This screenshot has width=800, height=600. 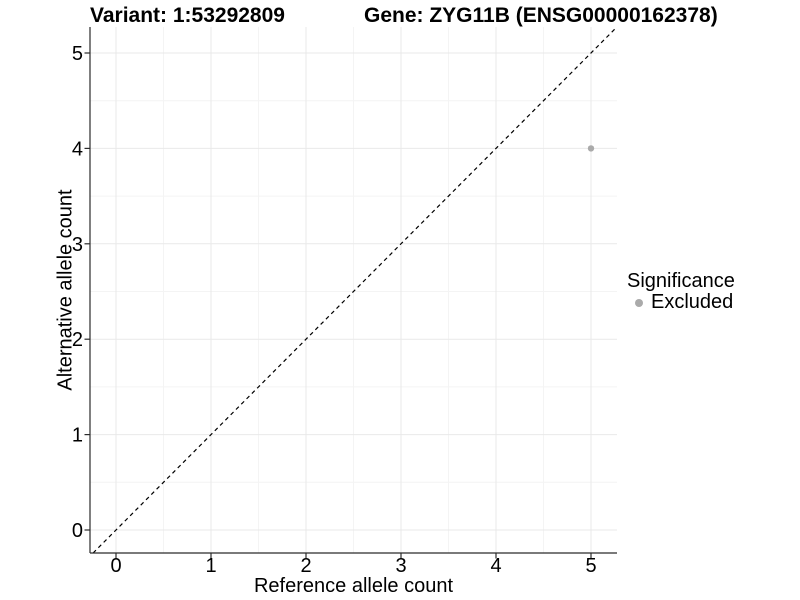 I want to click on y-tick-label: 2, so click(x=77, y=340).